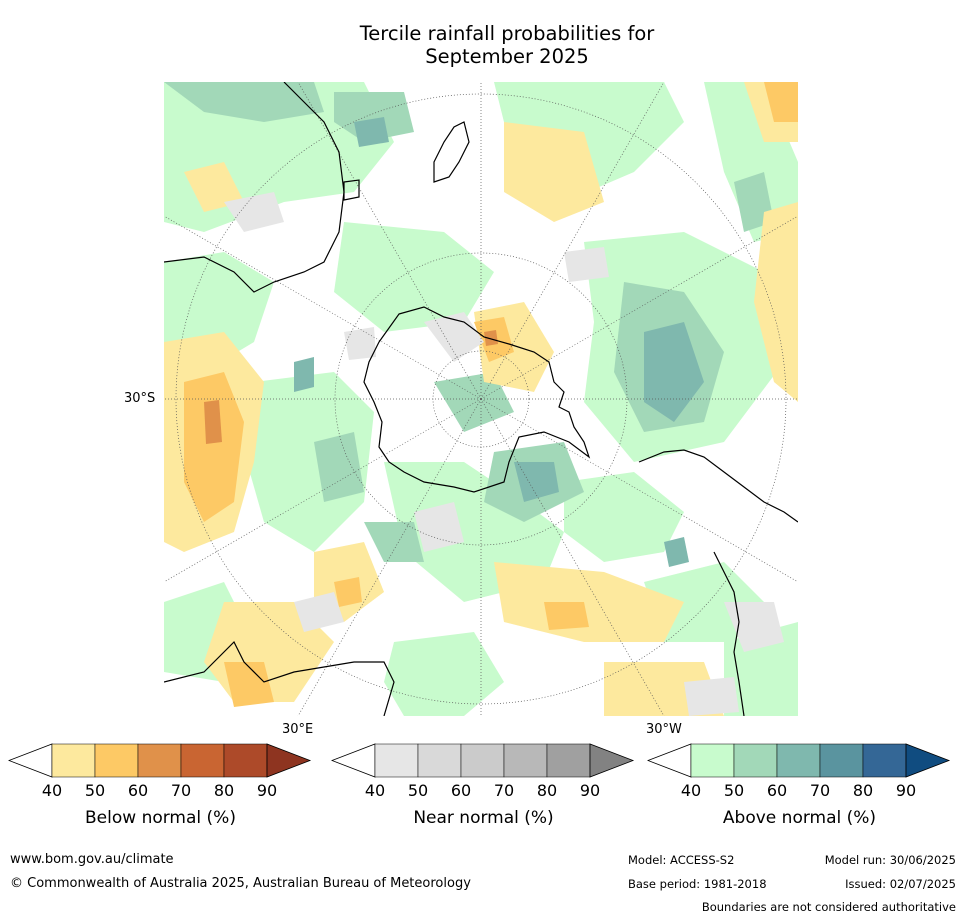  Describe the element at coordinates (92, 859) in the screenshot. I see `footer-website: www.bom.gov.au/climate` at that location.